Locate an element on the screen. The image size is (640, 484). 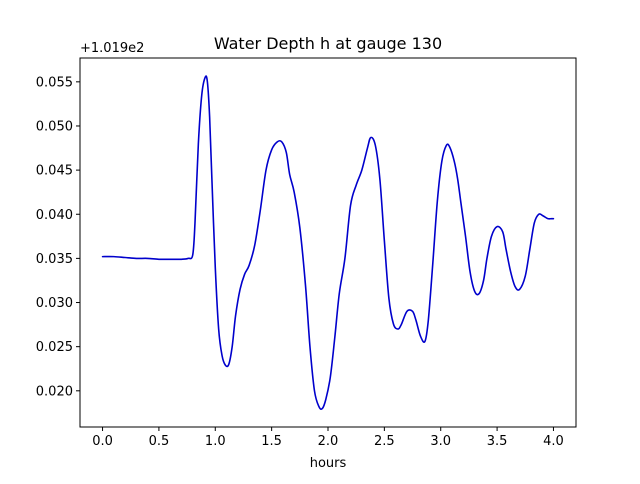
y-tick-label: 0.025 is located at coordinates (54, 347).